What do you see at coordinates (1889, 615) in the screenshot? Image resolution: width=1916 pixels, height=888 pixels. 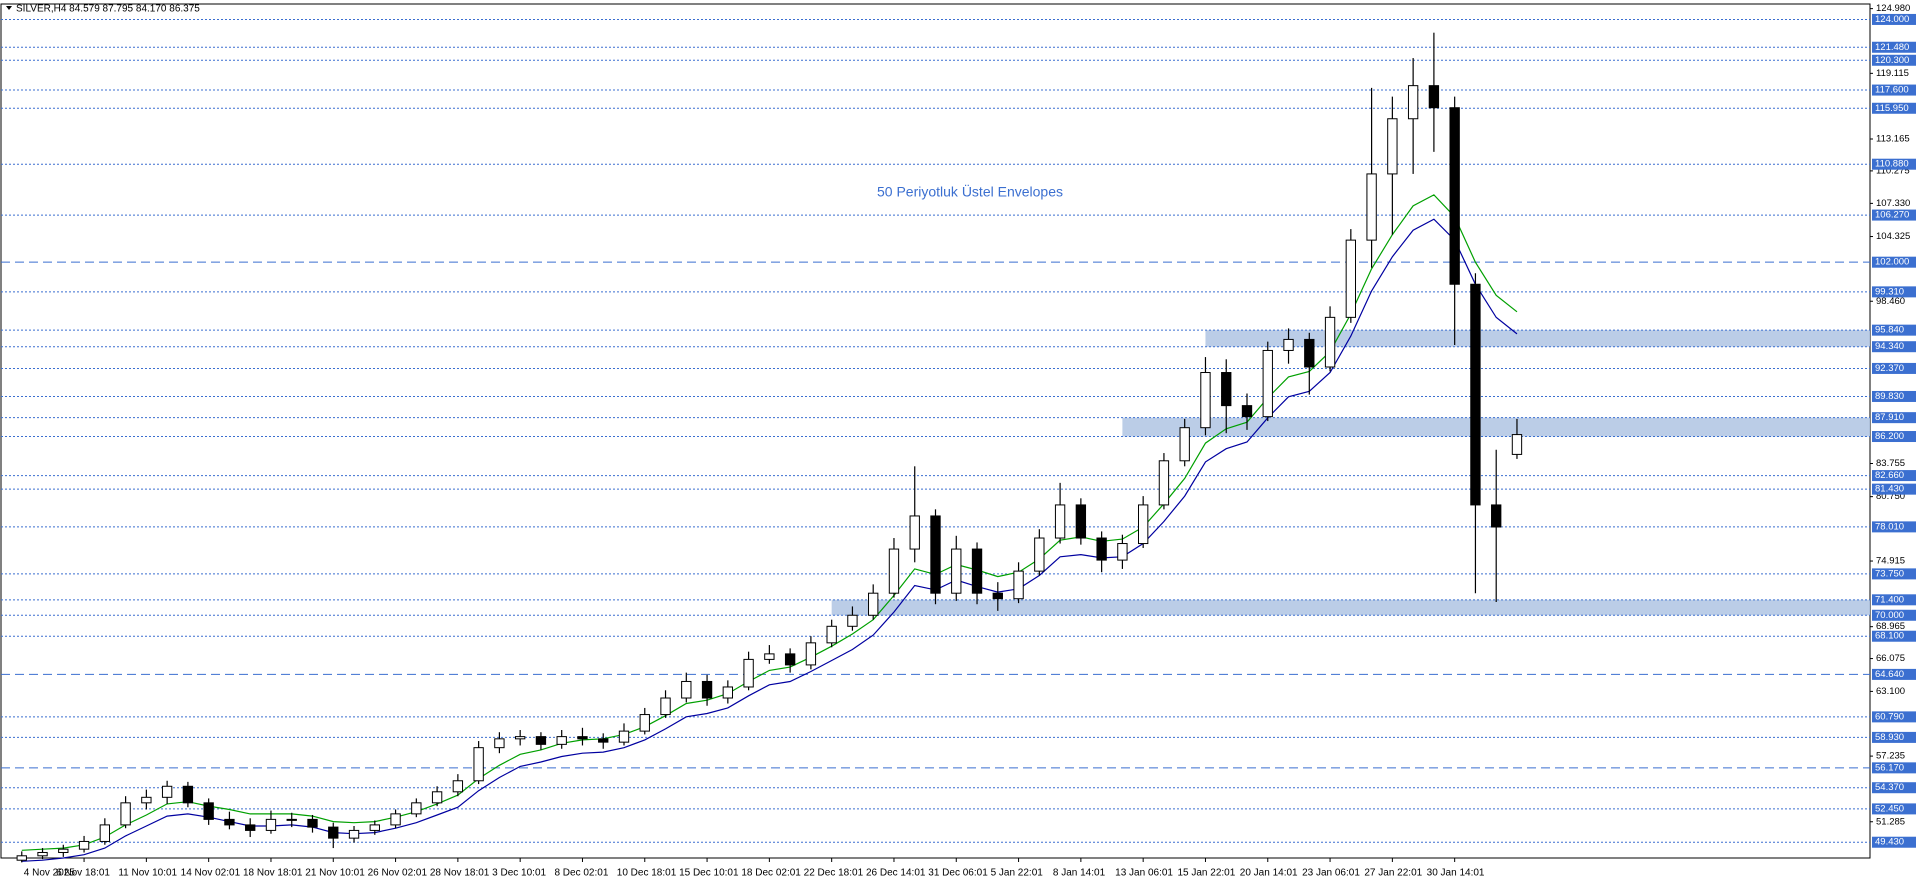 I see `level-label: 70.000` at bounding box center [1889, 615].